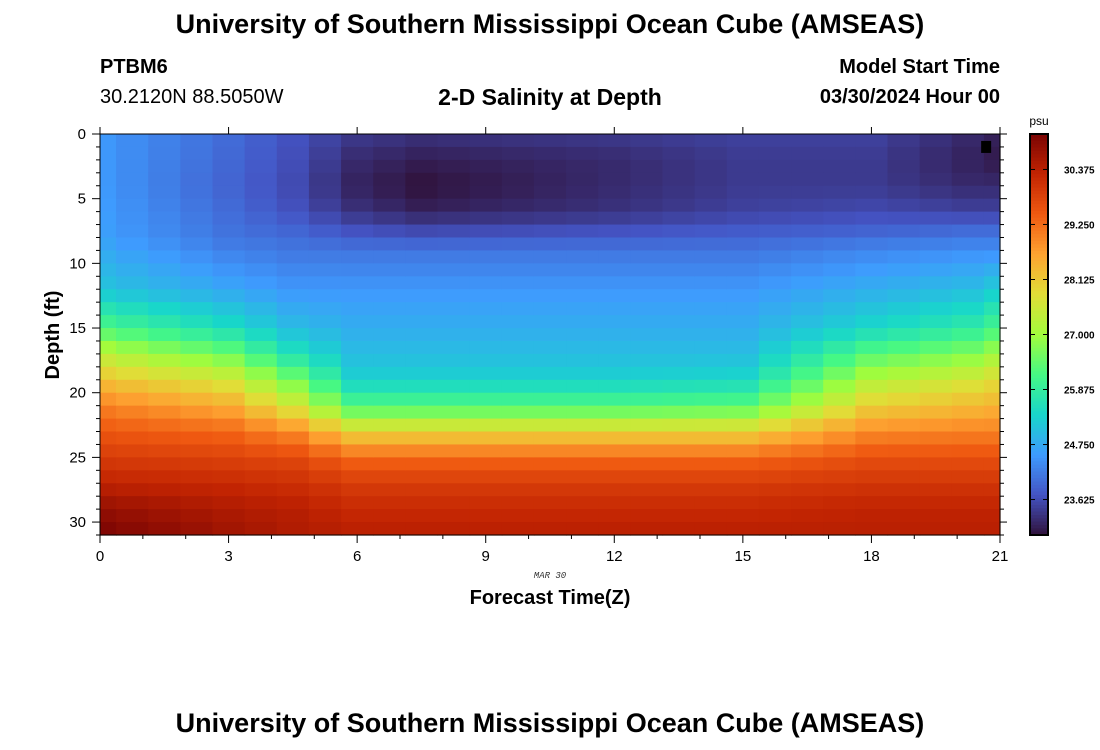  Describe the element at coordinates (871, 556) in the screenshot. I see `x-tick-label: 18` at that location.